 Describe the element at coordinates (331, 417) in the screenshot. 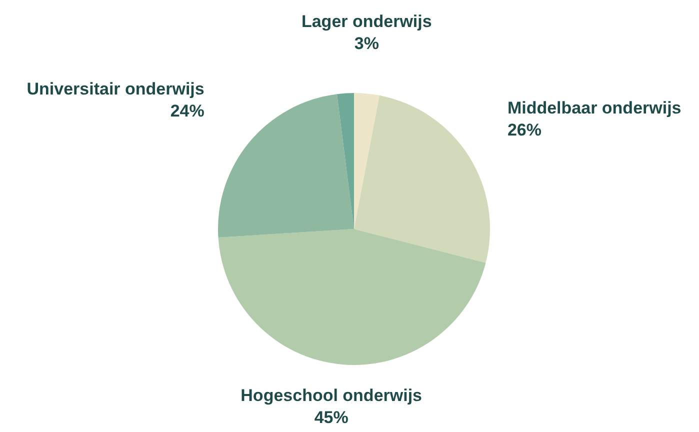

I see `data-label: 45%` at that location.